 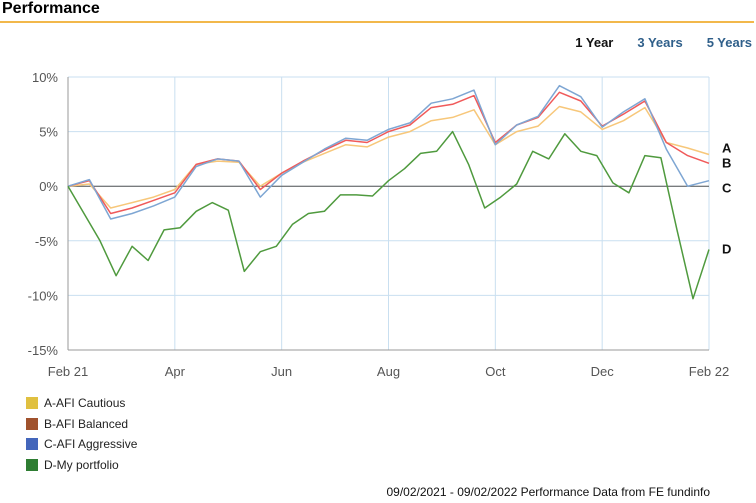 I want to click on legend-swatch-d, so click(x=32, y=464).